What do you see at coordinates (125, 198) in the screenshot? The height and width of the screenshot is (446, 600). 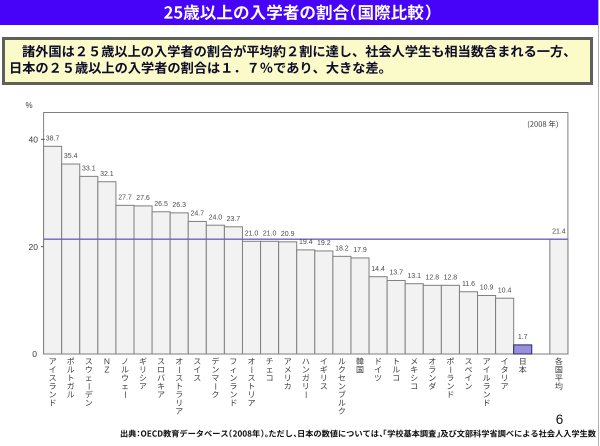 I see `svg-text: 27.7` at bounding box center [125, 198].